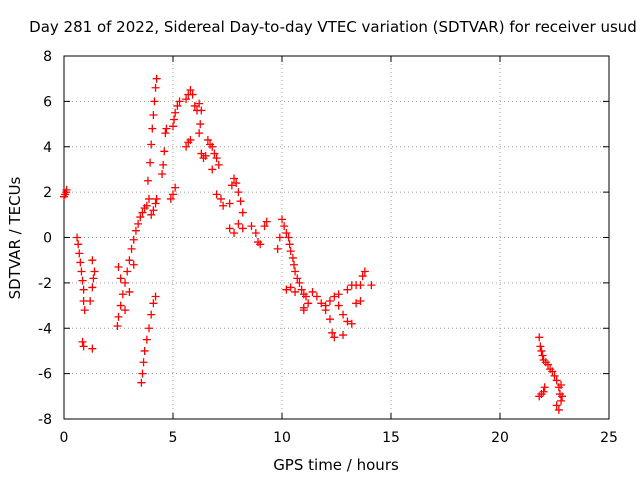 This screenshot has width=640, height=485. What do you see at coordinates (45, 284) in the screenshot?
I see `y-tick-label: -2` at bounding box center [45, 284].